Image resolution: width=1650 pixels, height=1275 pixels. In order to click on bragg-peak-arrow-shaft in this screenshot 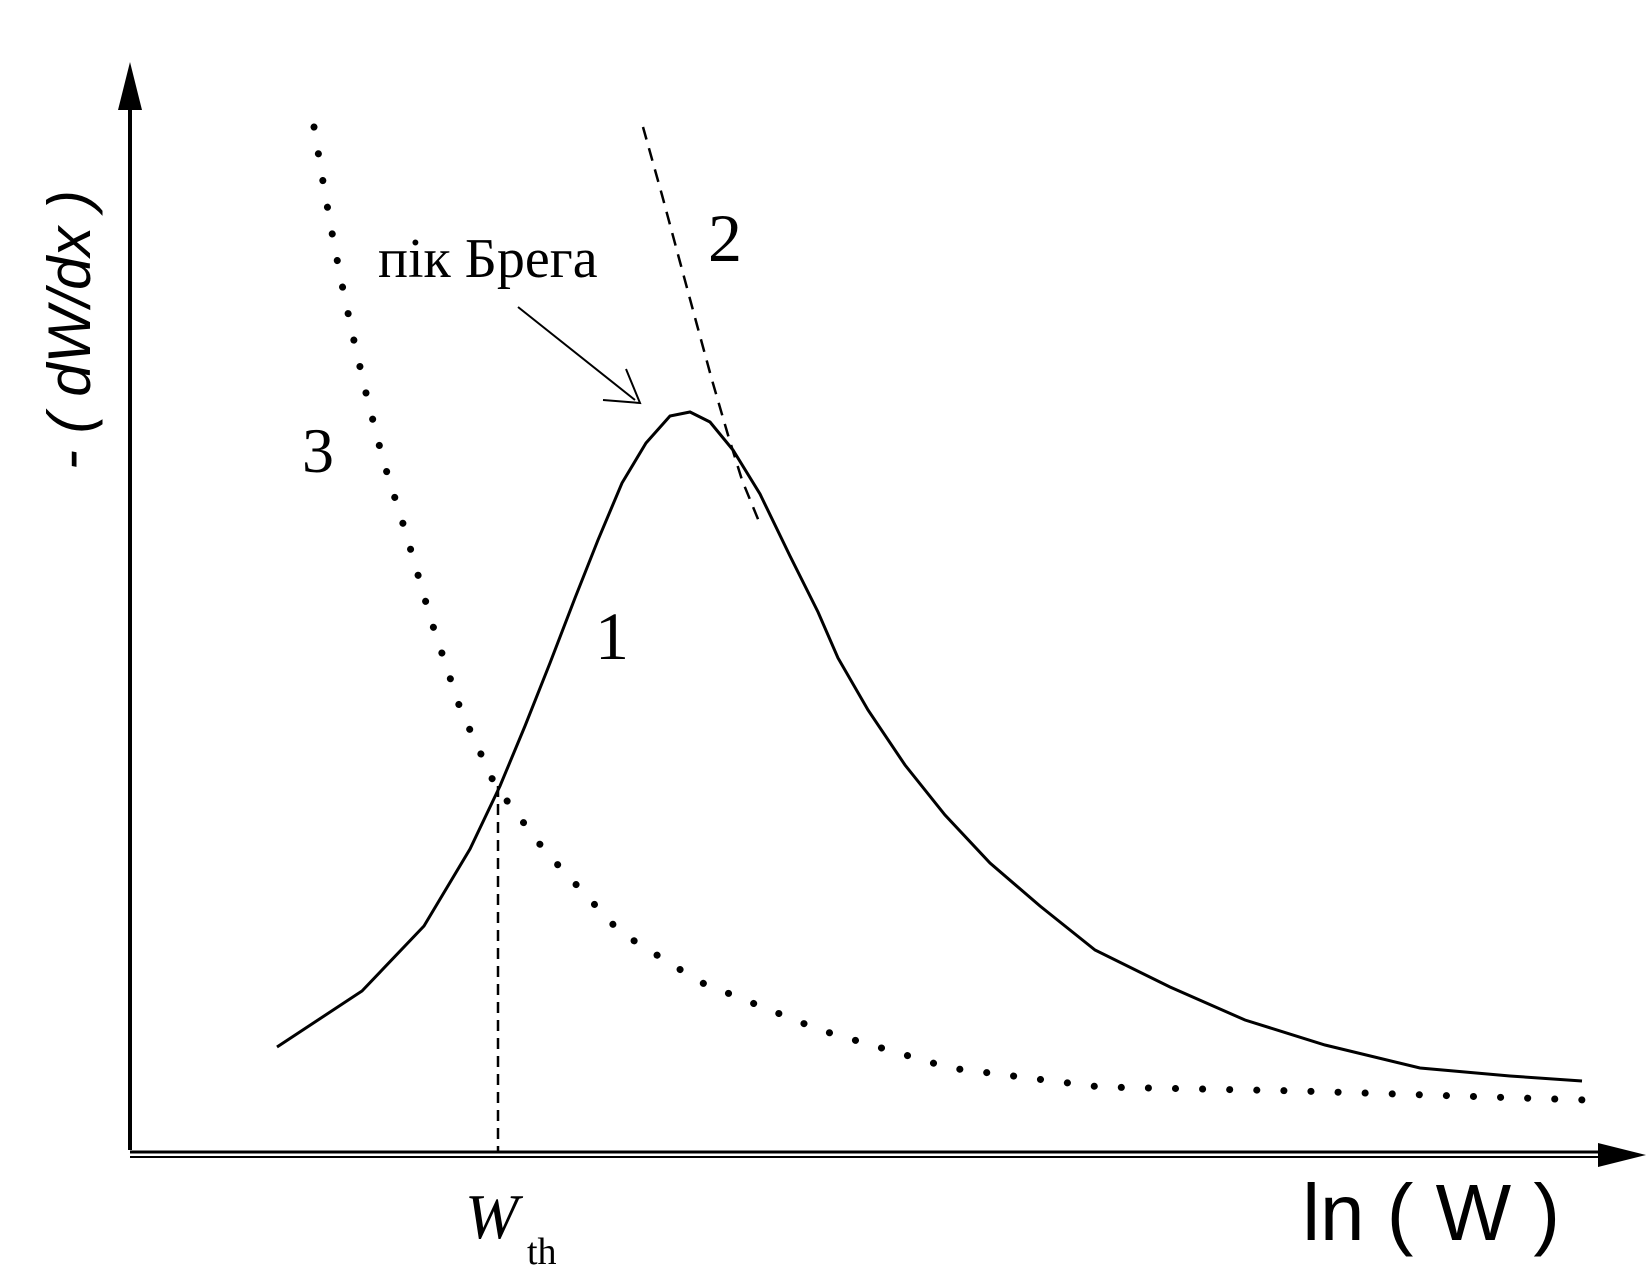, I will do `click(576, 353)`.